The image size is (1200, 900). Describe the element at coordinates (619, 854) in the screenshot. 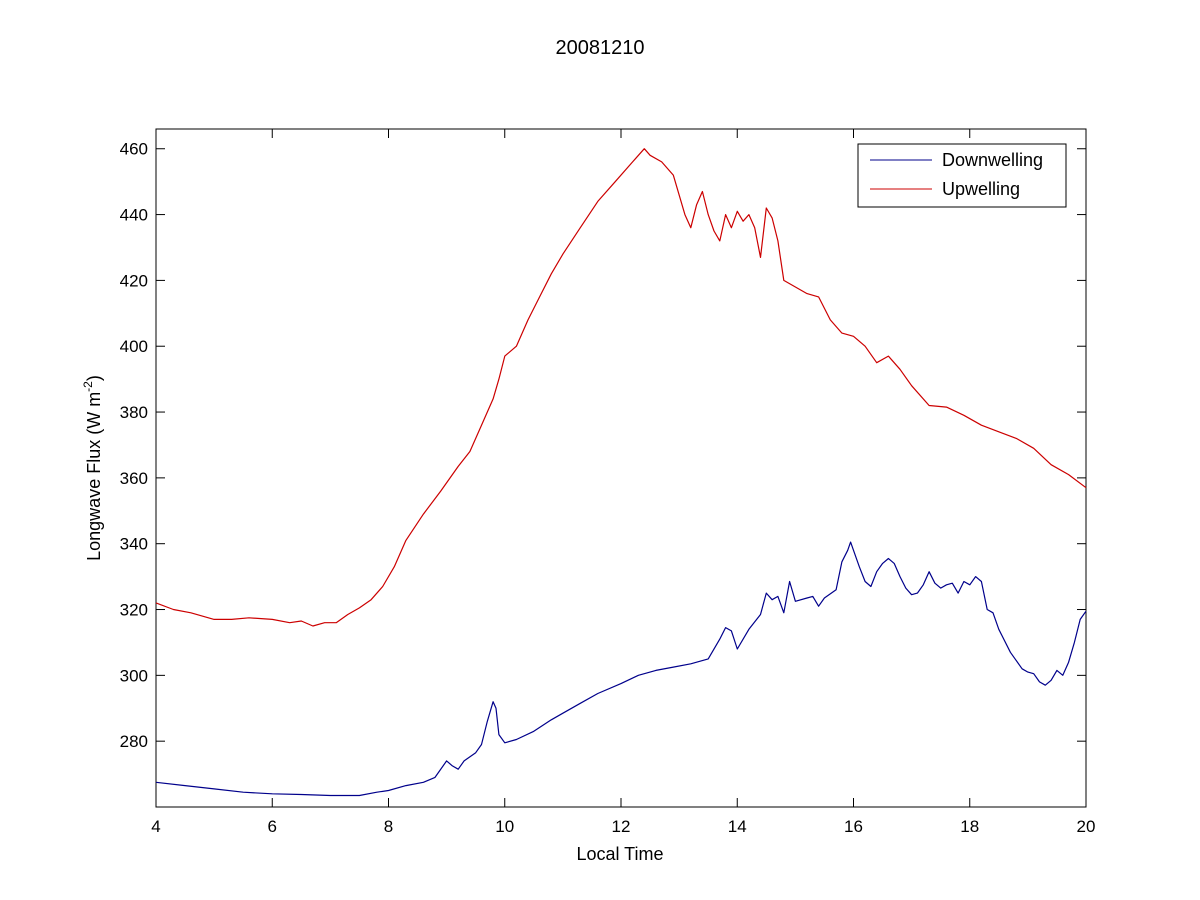

I see `x-axis-label: Local Time` at that location.